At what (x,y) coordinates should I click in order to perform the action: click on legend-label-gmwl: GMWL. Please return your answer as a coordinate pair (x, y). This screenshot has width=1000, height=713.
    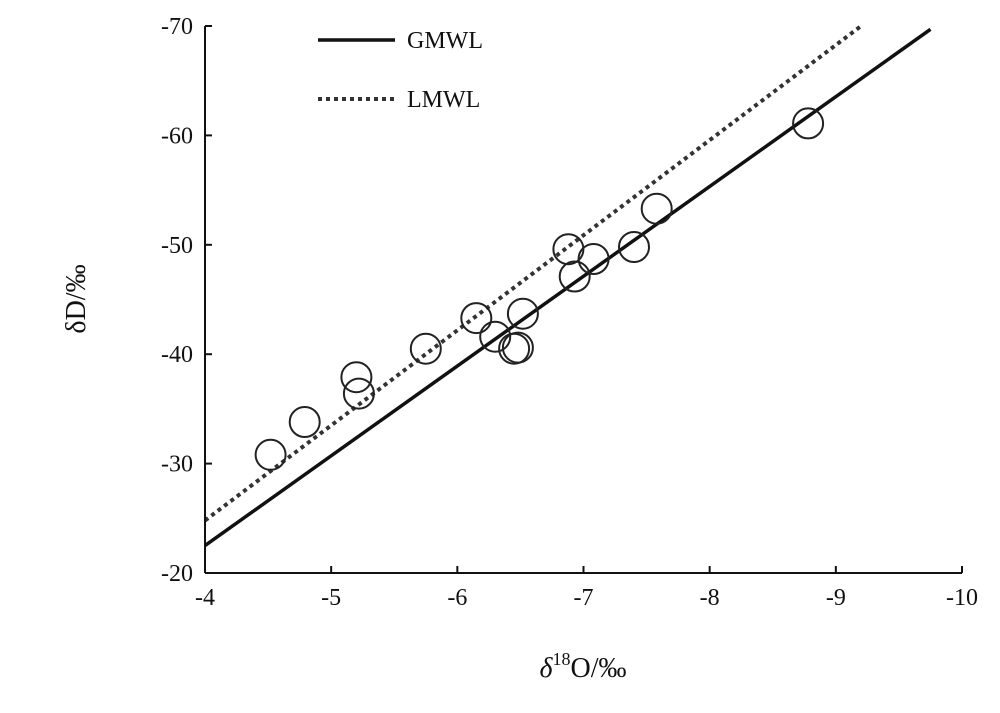
    Looking at the image, I should click on (445, 41).